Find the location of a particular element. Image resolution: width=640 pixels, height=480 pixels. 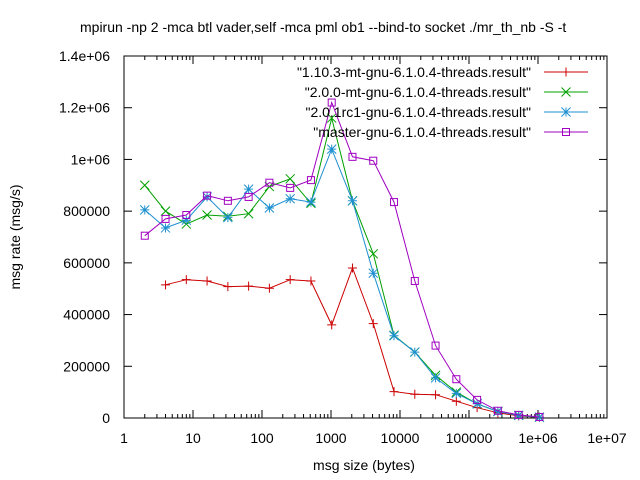

x-tick-label-7: 1e+07 is located at coordinates (607, 438).